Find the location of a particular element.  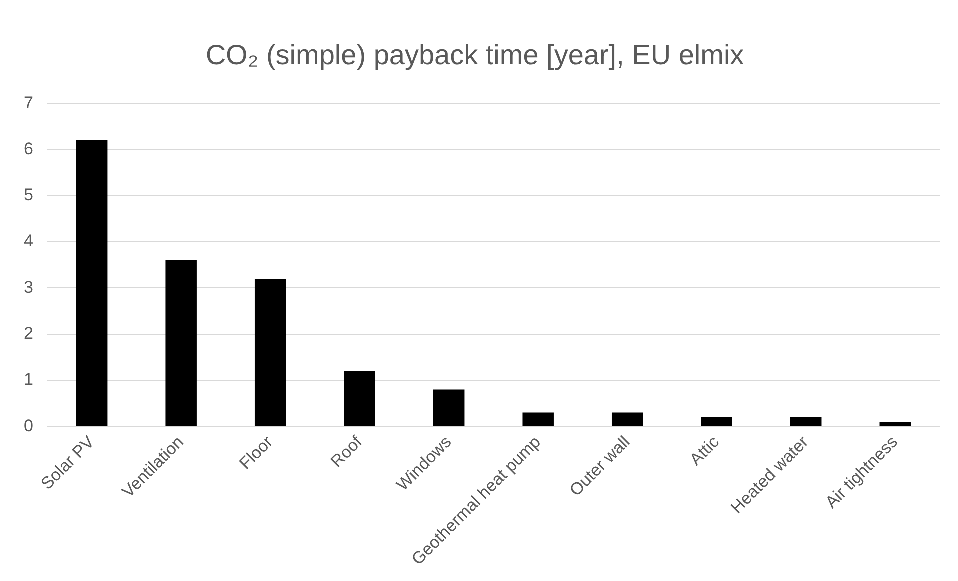

y-tick-label: 3 is located at coordinates (29, 287).